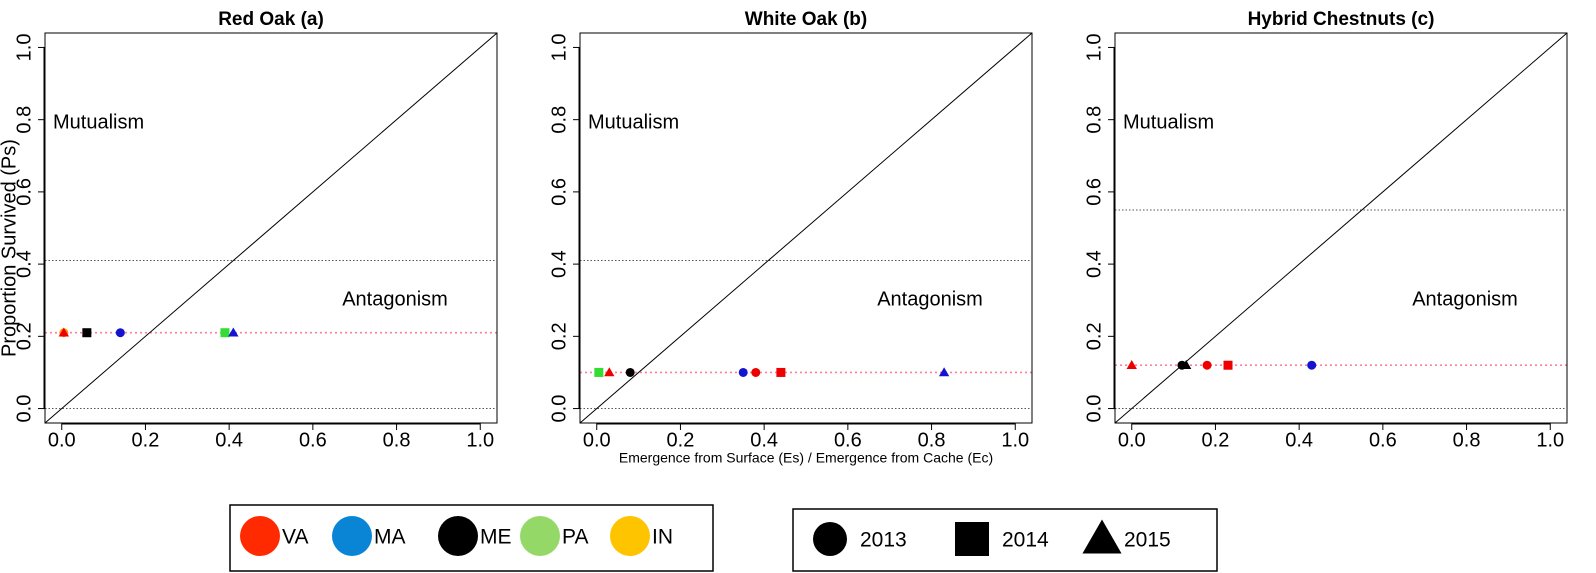 The height and width of the screenshot is (573, 1596). Describe the element at coordinates (271, 19) in the screenshot. I see `panel-title: Red Oak (a)` at that location.